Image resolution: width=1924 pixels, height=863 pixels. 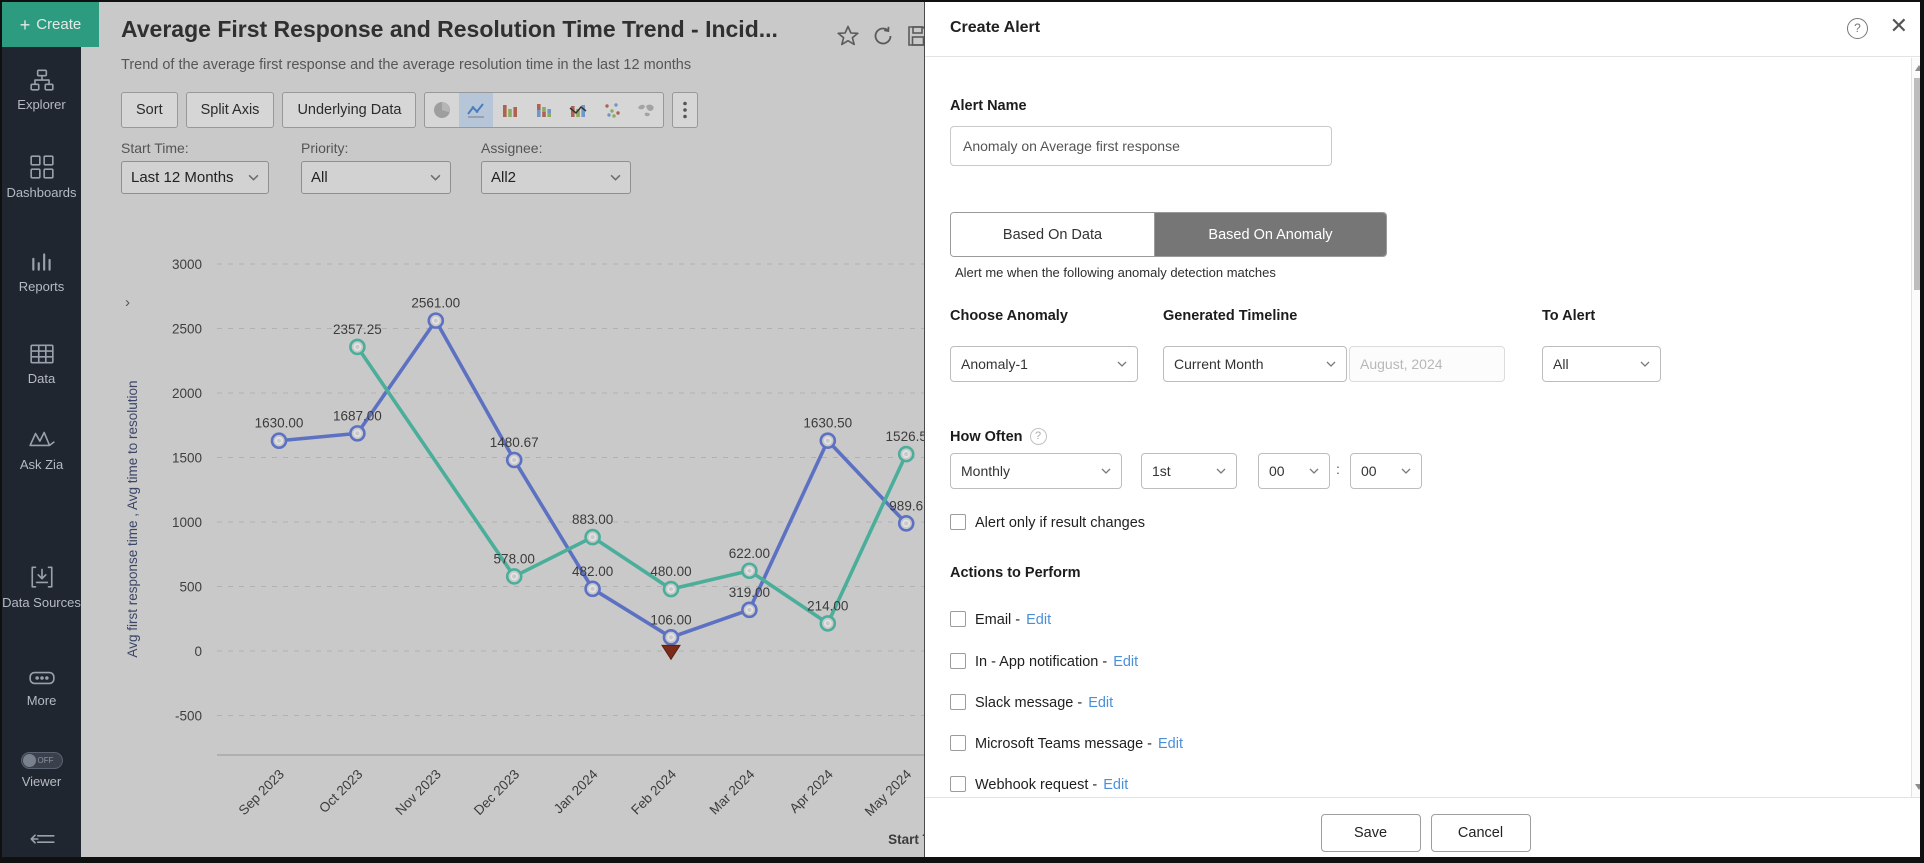 What do you see at coordinates (998, 620) in the screenshot?
I see `action-label: Email -` at bounding box center [998, 620].